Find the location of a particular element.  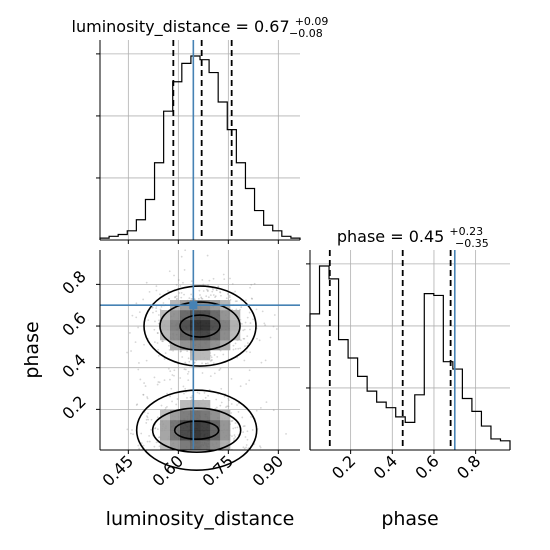

hist-phase-body is located at coordinates (410, 350).